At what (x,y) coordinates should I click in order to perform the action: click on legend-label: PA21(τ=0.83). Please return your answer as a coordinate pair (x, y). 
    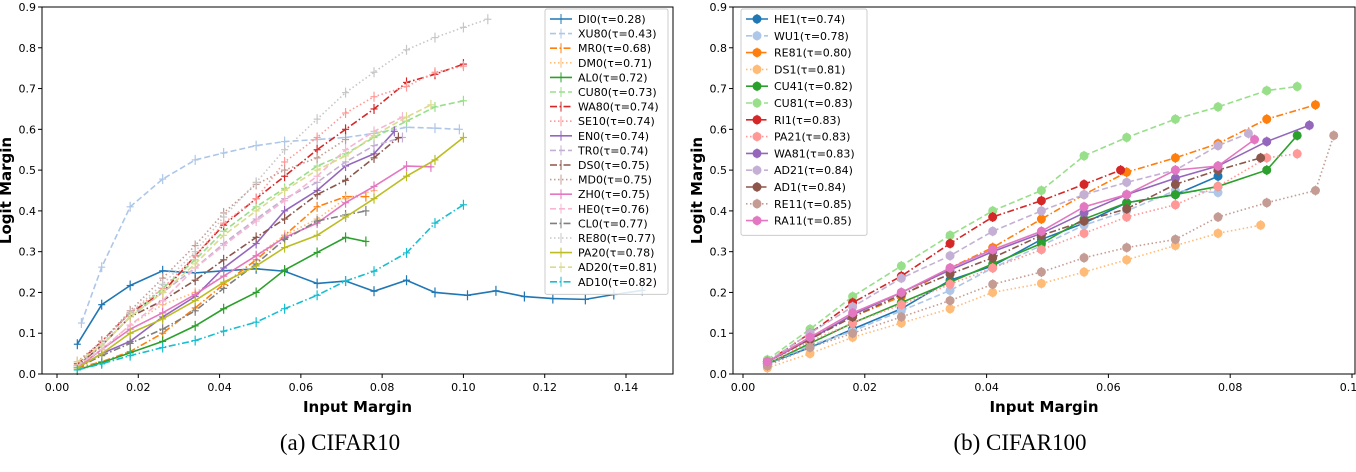
    Looking at the image, I should click on (812, 137).